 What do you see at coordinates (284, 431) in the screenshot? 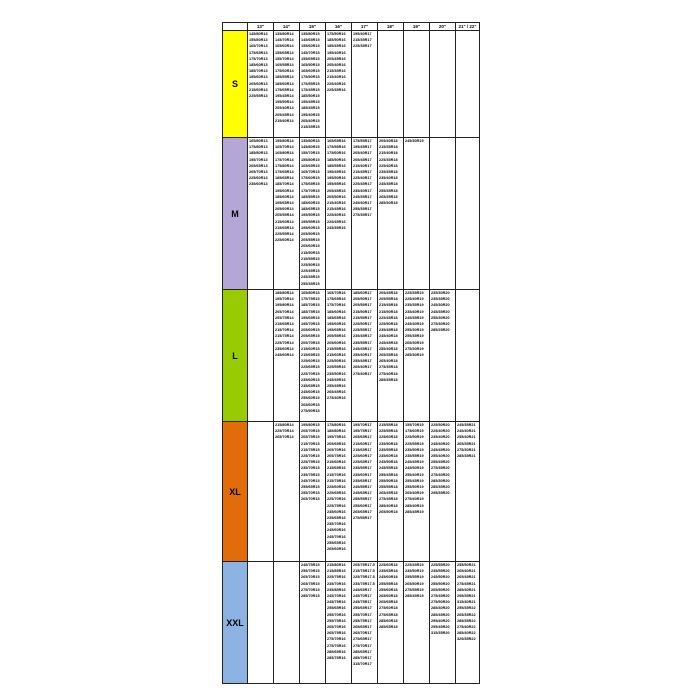
I see `tire-size: 225/70R14` at bounding box center [284, 431].